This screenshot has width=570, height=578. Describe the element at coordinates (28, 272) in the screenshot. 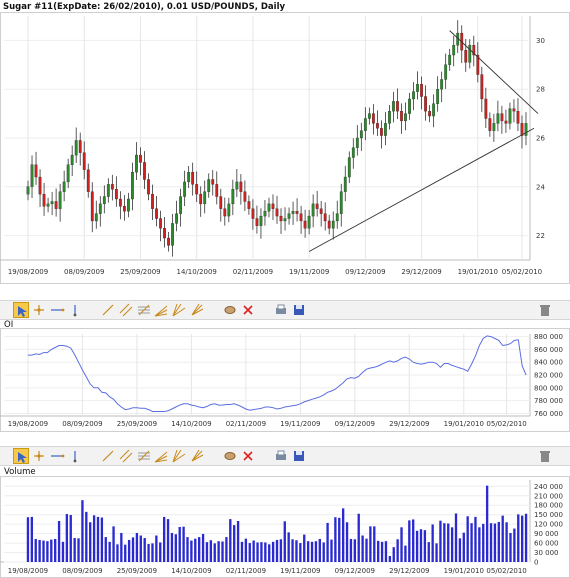

I see `x-tick-label: 19/08/2009` at that location.